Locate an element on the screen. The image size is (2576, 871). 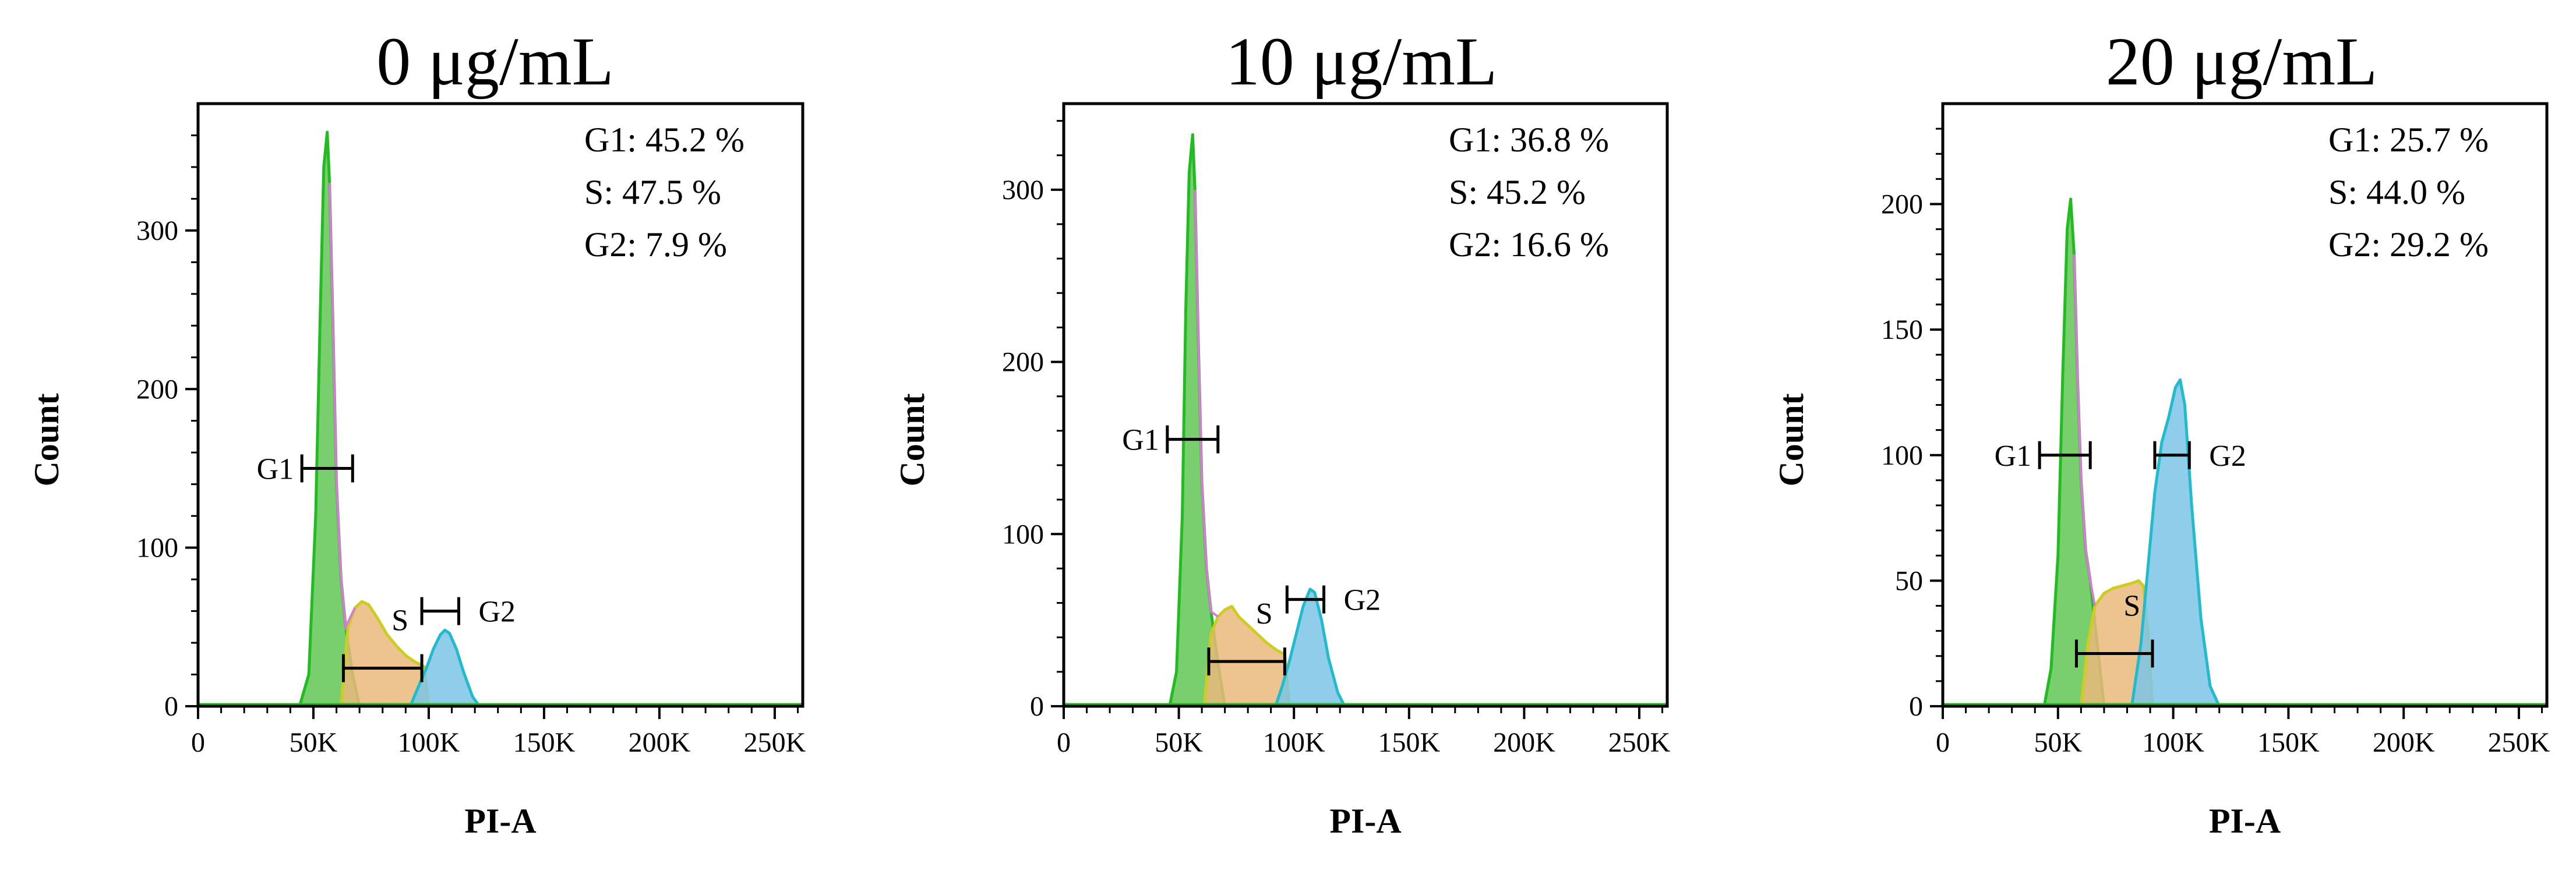
y-tick-label: 150 is located at coordinates (1902, 330).